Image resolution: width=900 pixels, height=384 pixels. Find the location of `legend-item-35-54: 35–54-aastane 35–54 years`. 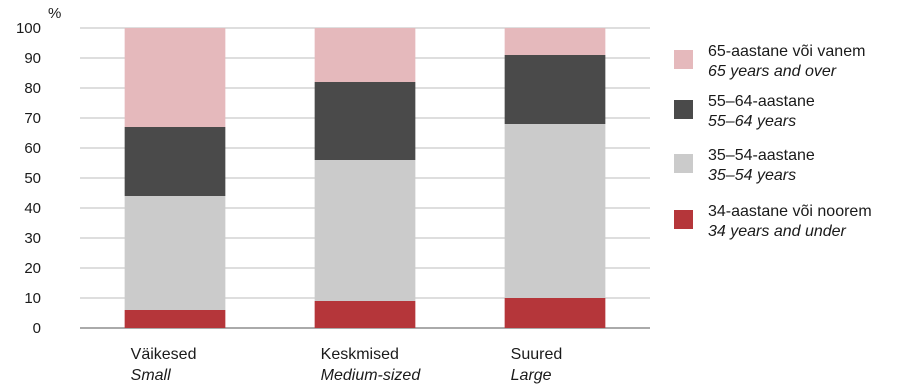

legend-item-35-54: 35–54-aastane 35–54 years is located at coordinates (787, 169).